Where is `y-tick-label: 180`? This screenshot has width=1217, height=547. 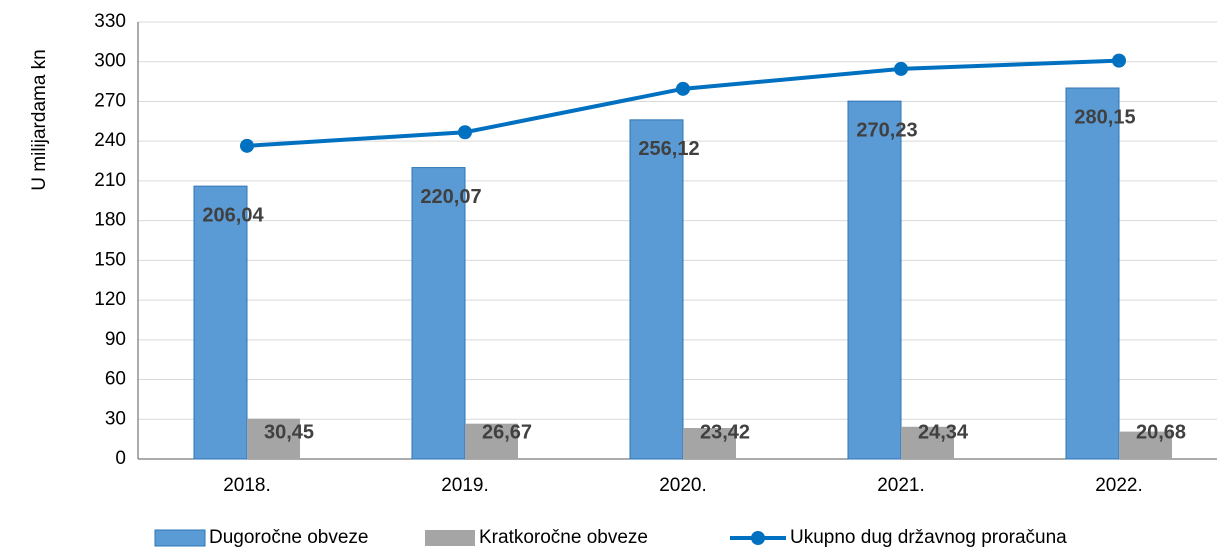 y-tick-label: 180 is located at coordinates (110, 220).